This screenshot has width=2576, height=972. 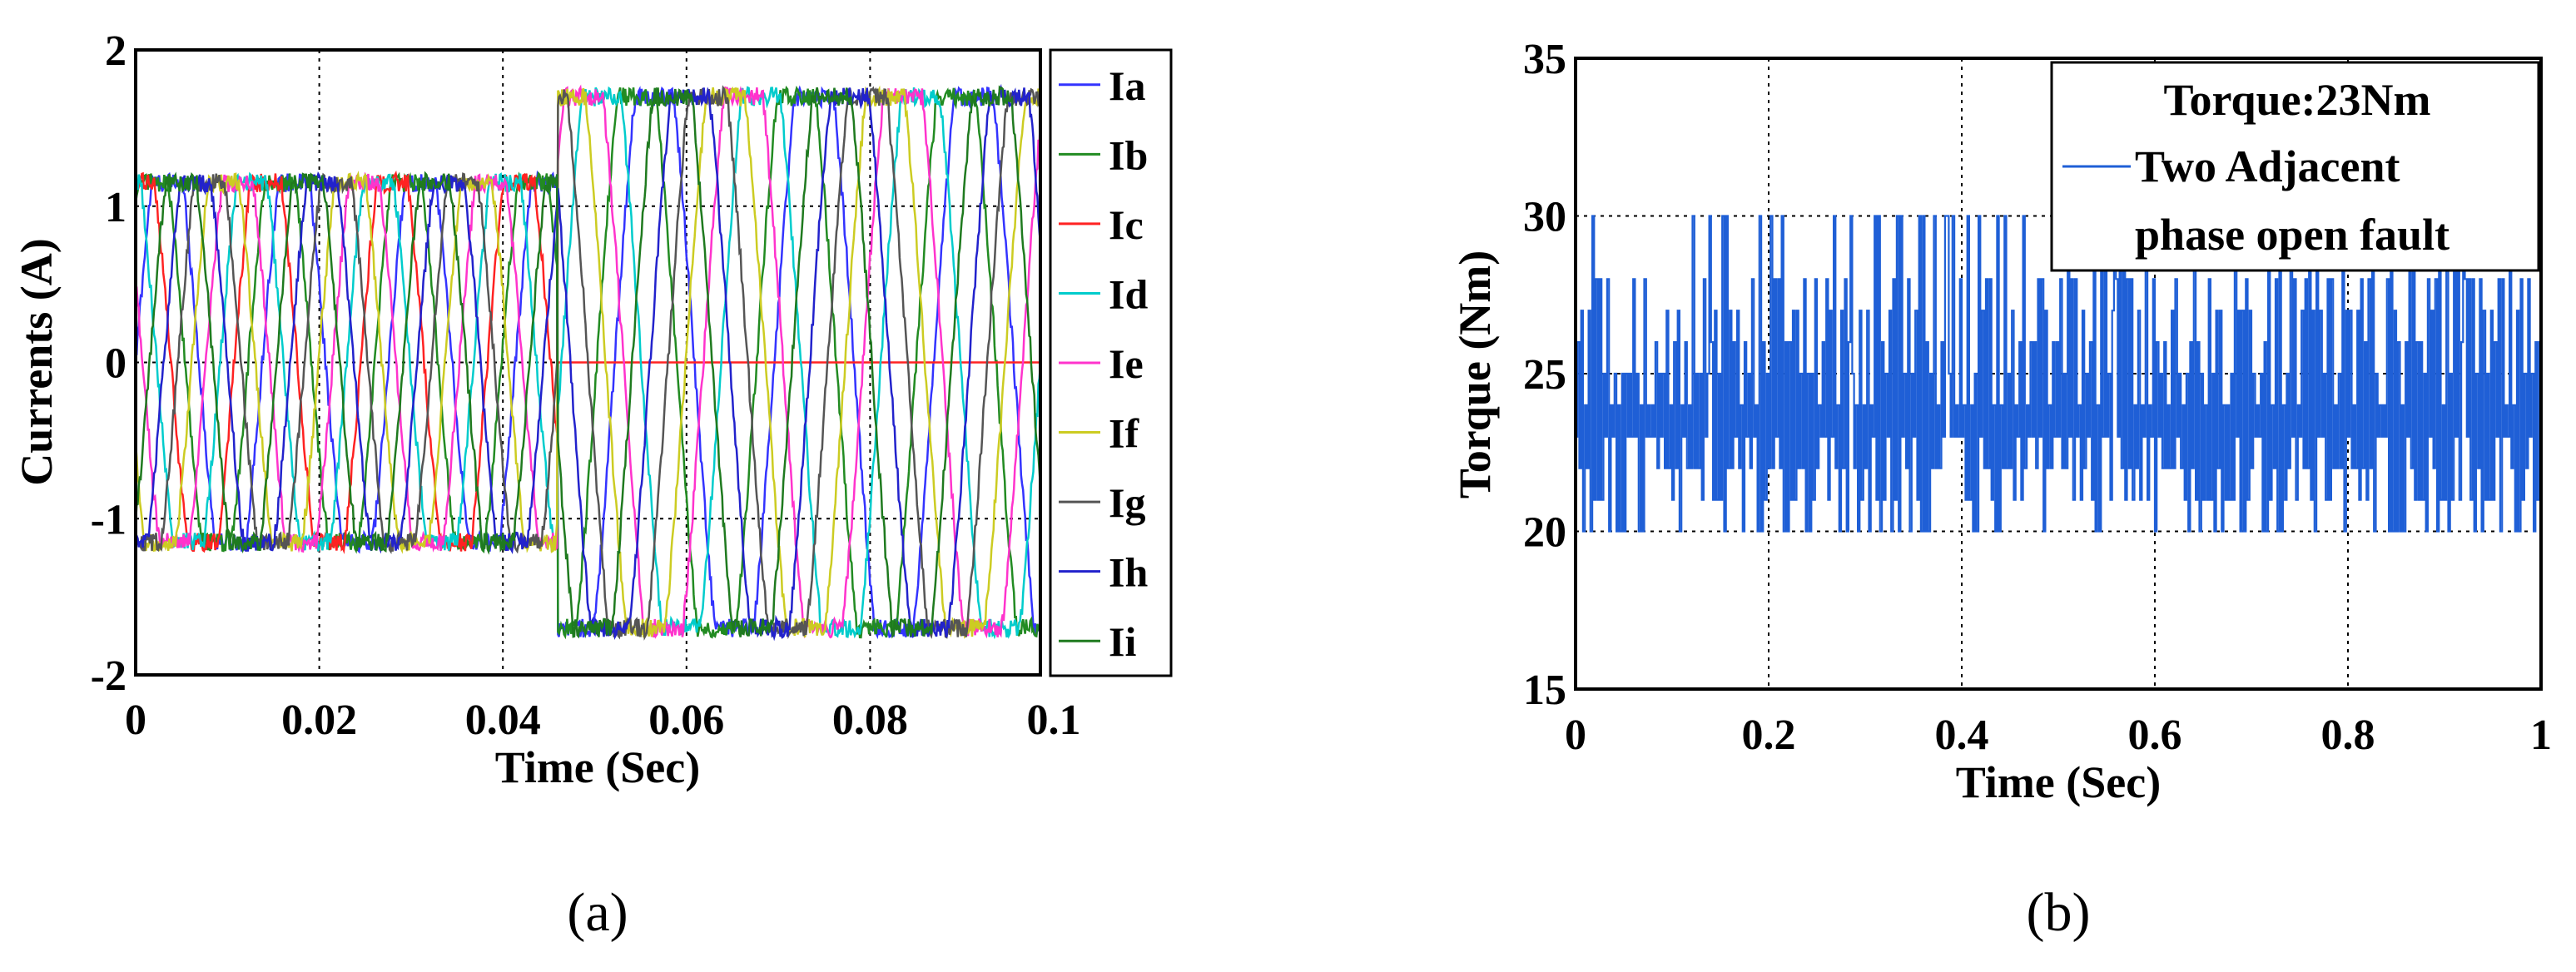 I want to click on legend-a-entry-id: Id, so click(x=1128, y=293).